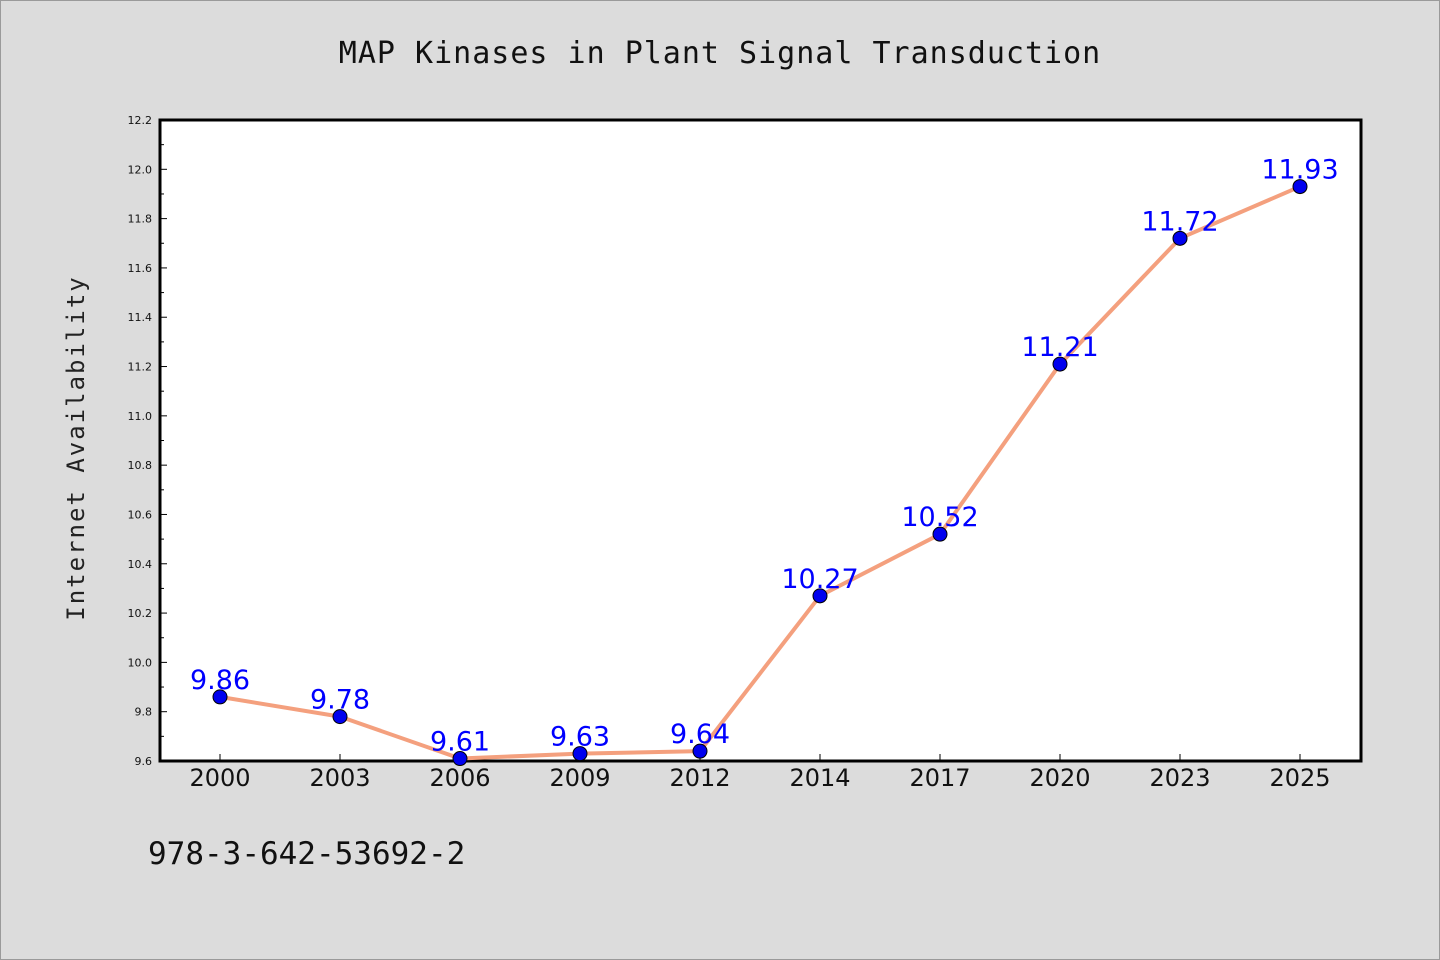 The width and height of the screenshot is (1440, 960). Describe the element at coordinates (1299, 778) in the screenshot. I see `x-tick-label: 2025` at that location.